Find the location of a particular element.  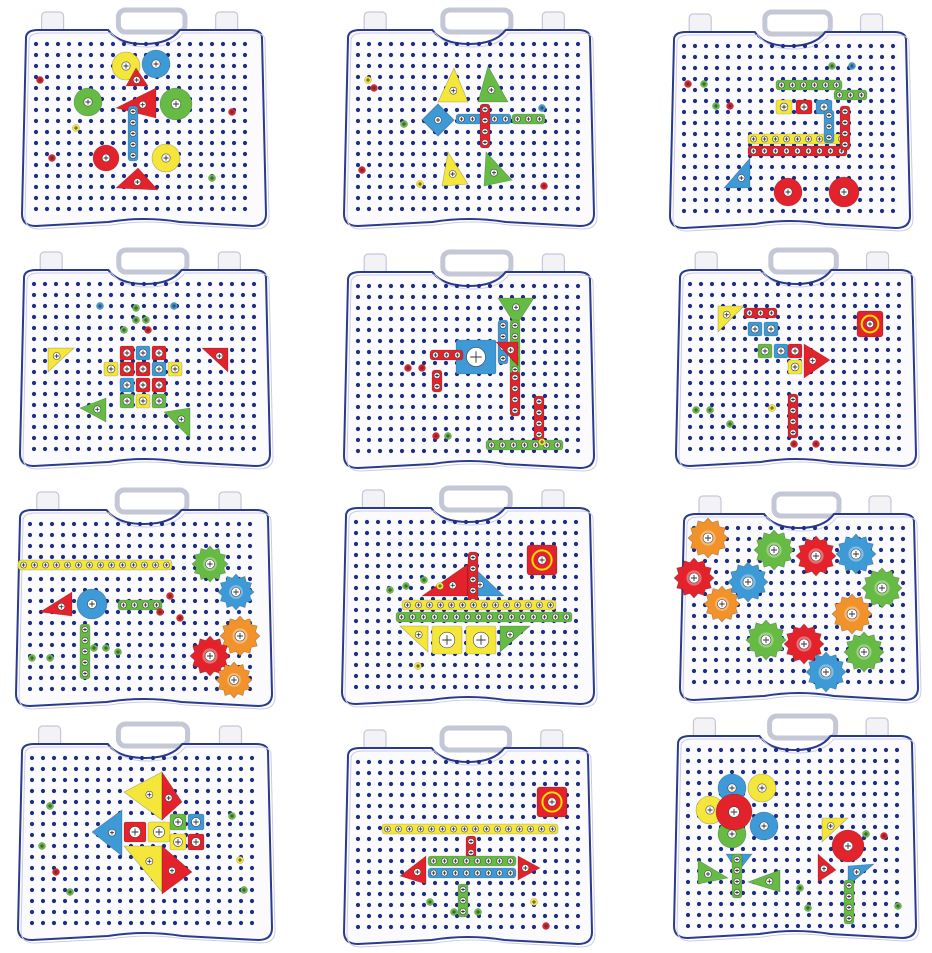

board-butterfly is located at coordinates (469, 118).